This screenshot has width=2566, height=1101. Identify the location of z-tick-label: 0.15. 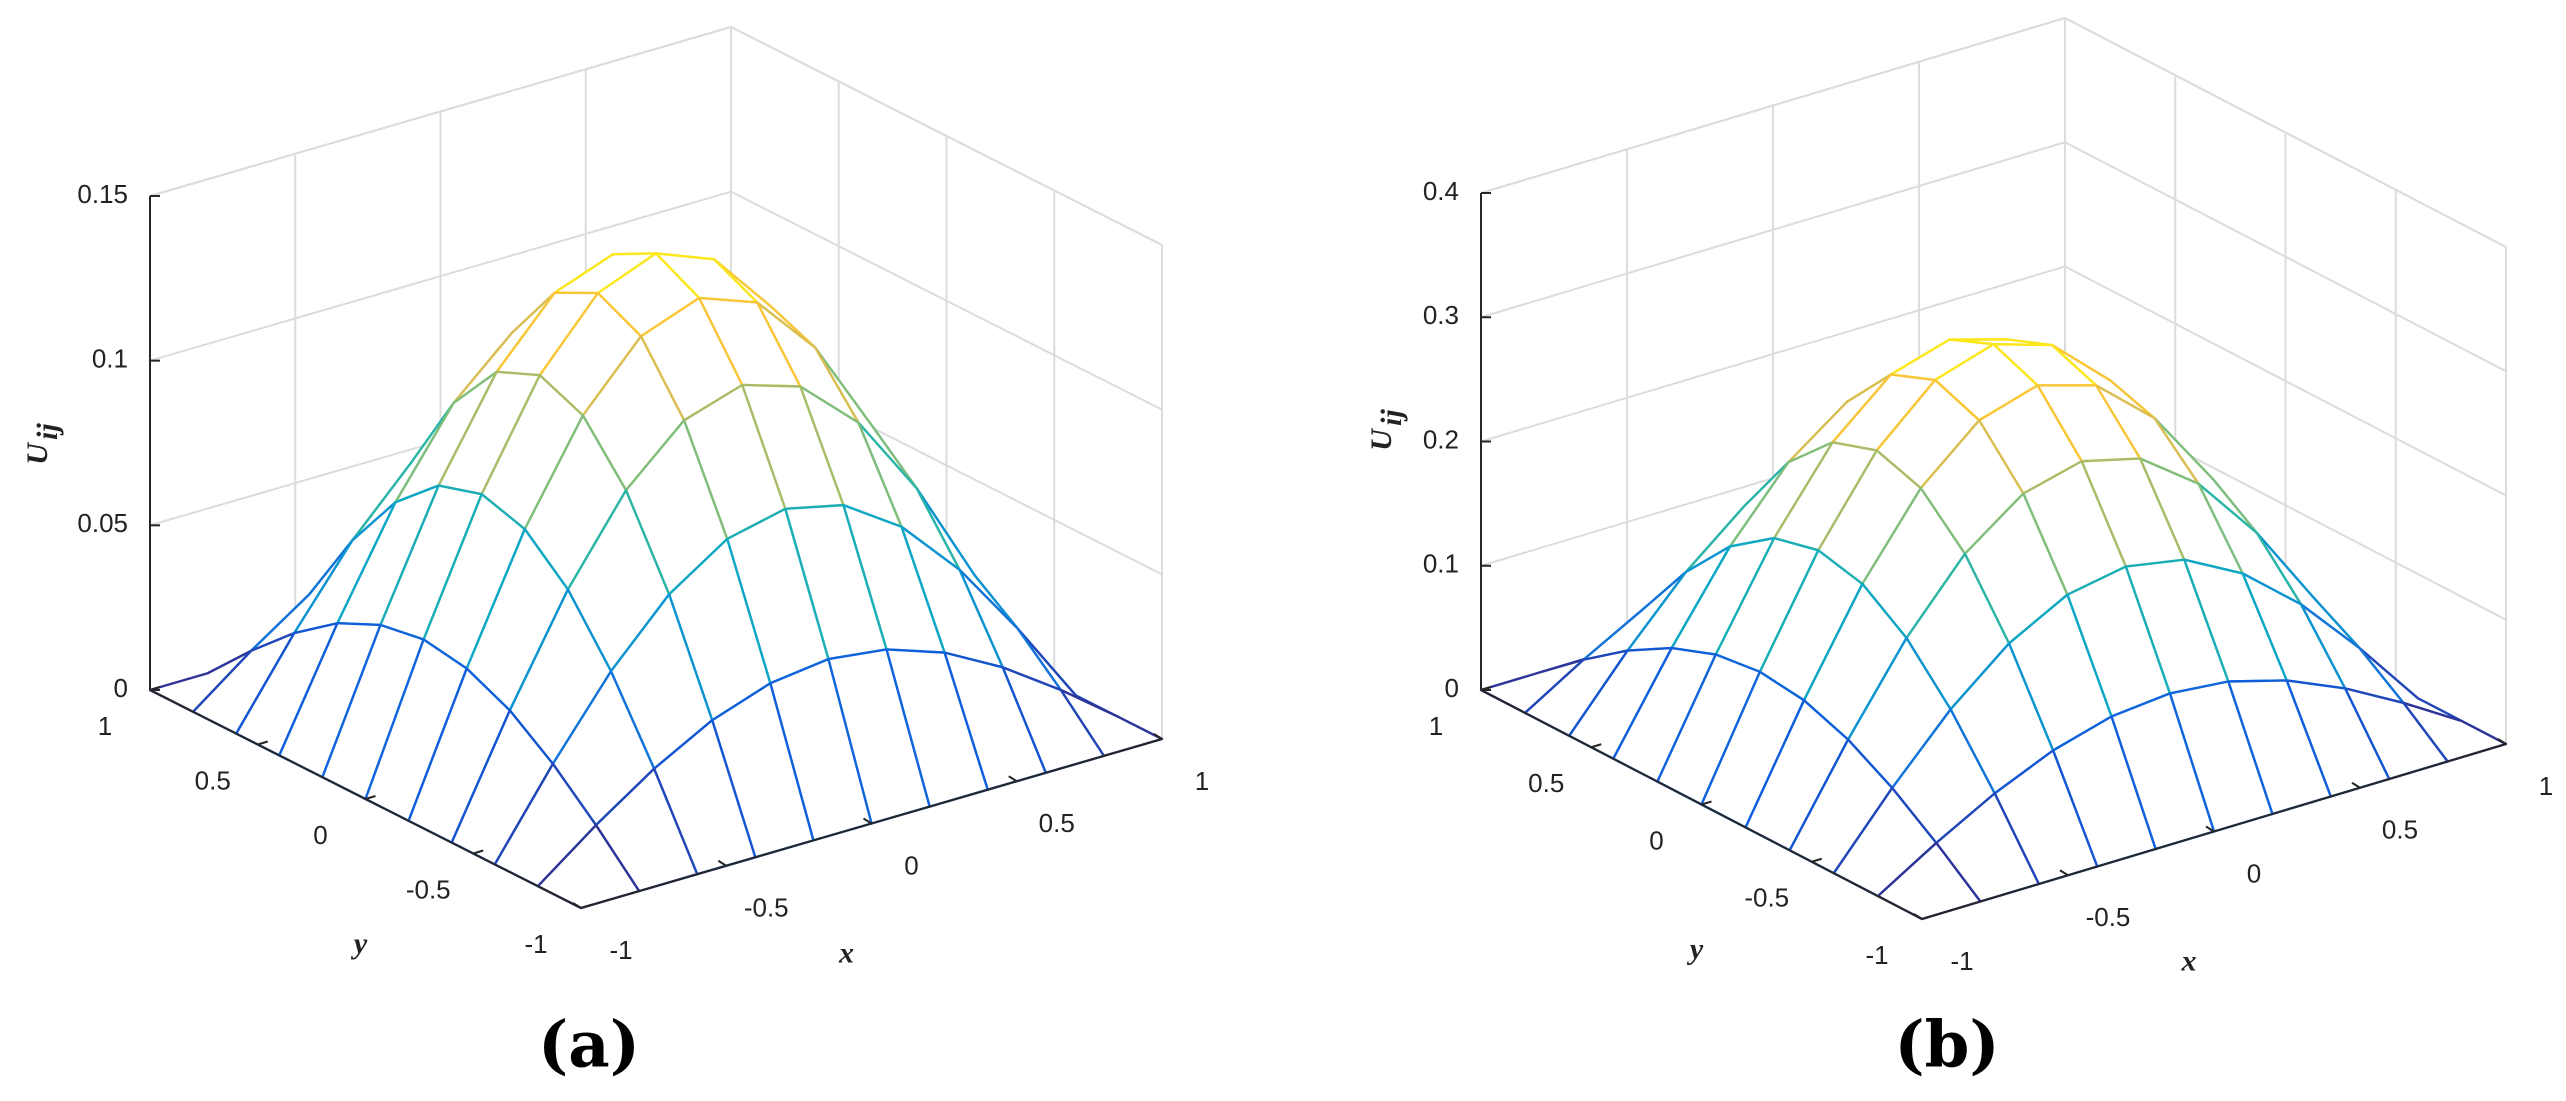
(102, 194).